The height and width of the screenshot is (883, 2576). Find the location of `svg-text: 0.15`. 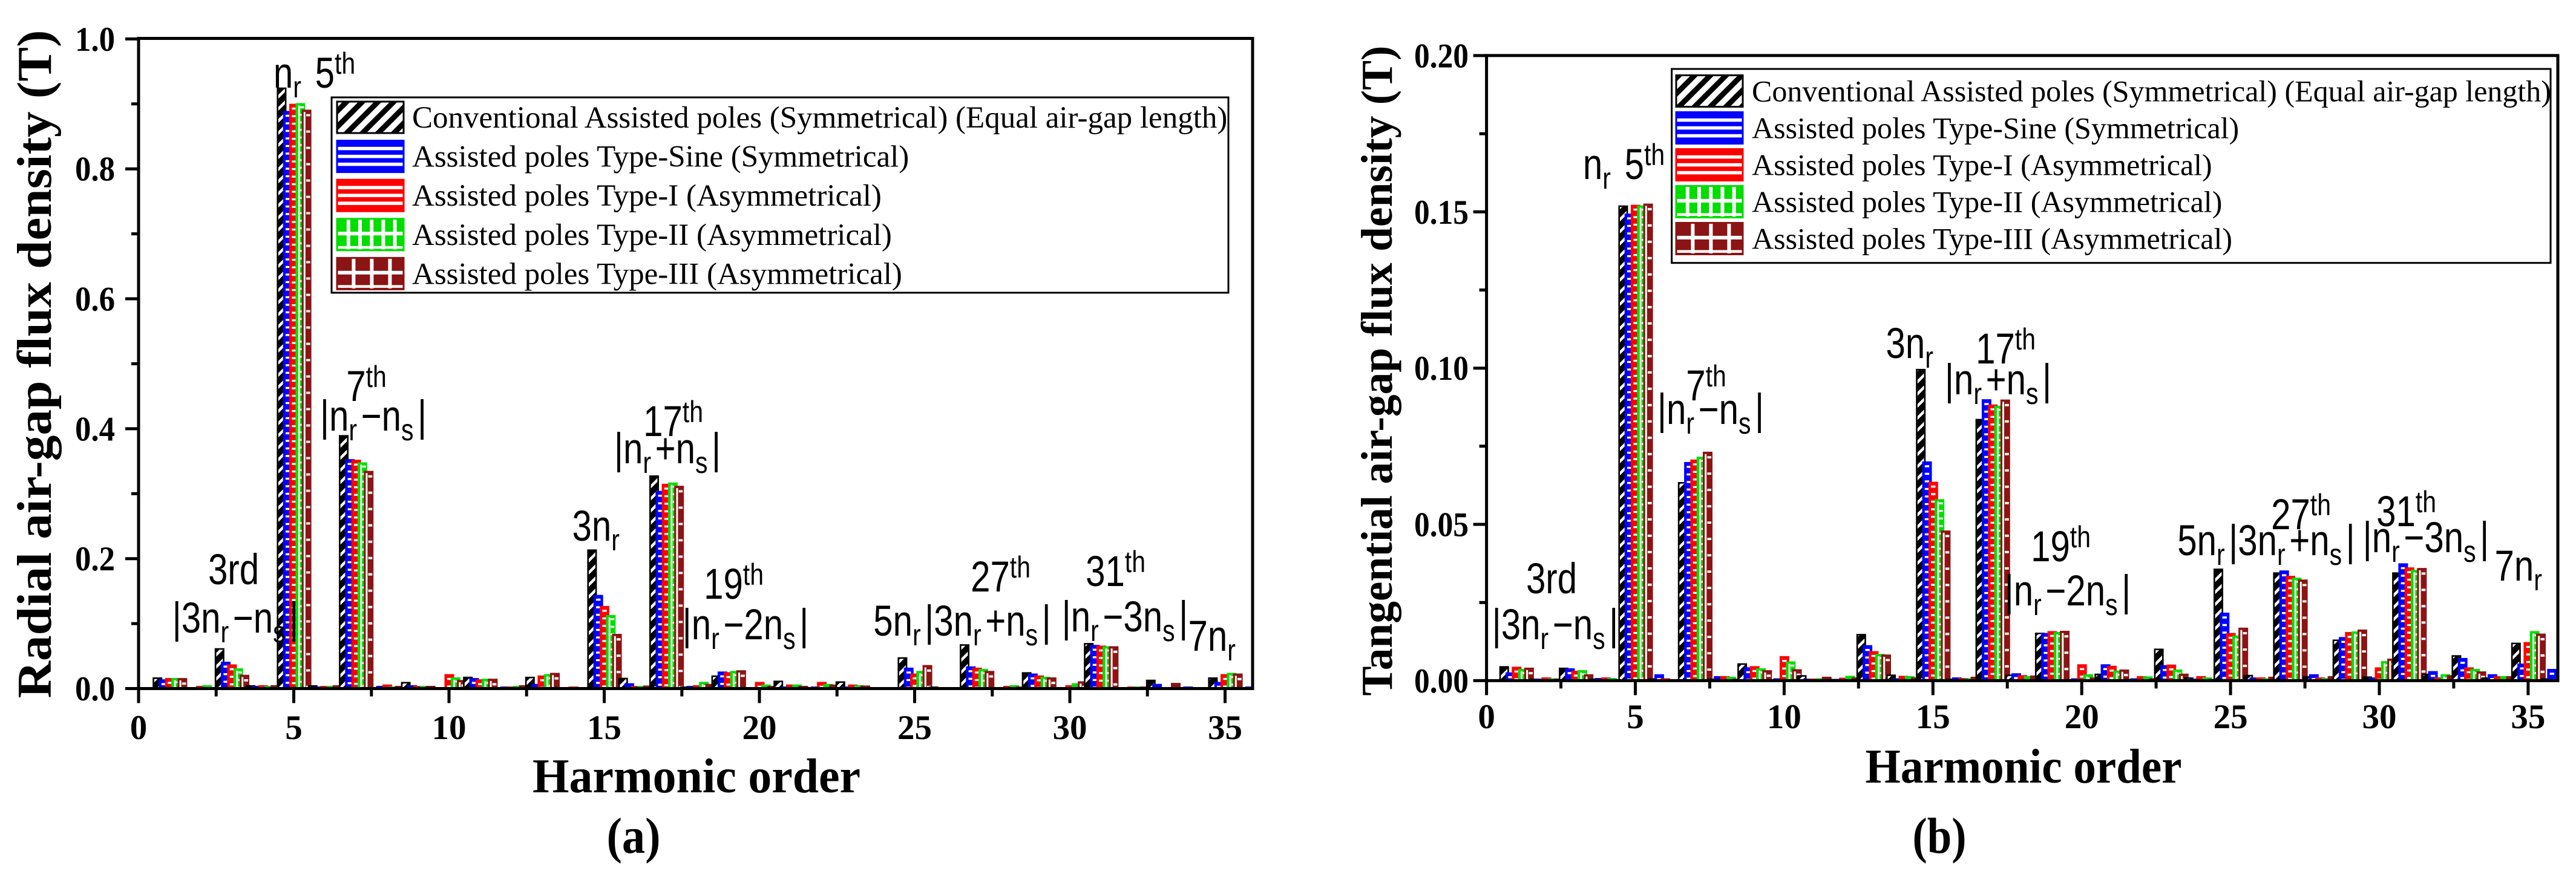

svg-text: 0.15 is located at coordinates (1441, 213).